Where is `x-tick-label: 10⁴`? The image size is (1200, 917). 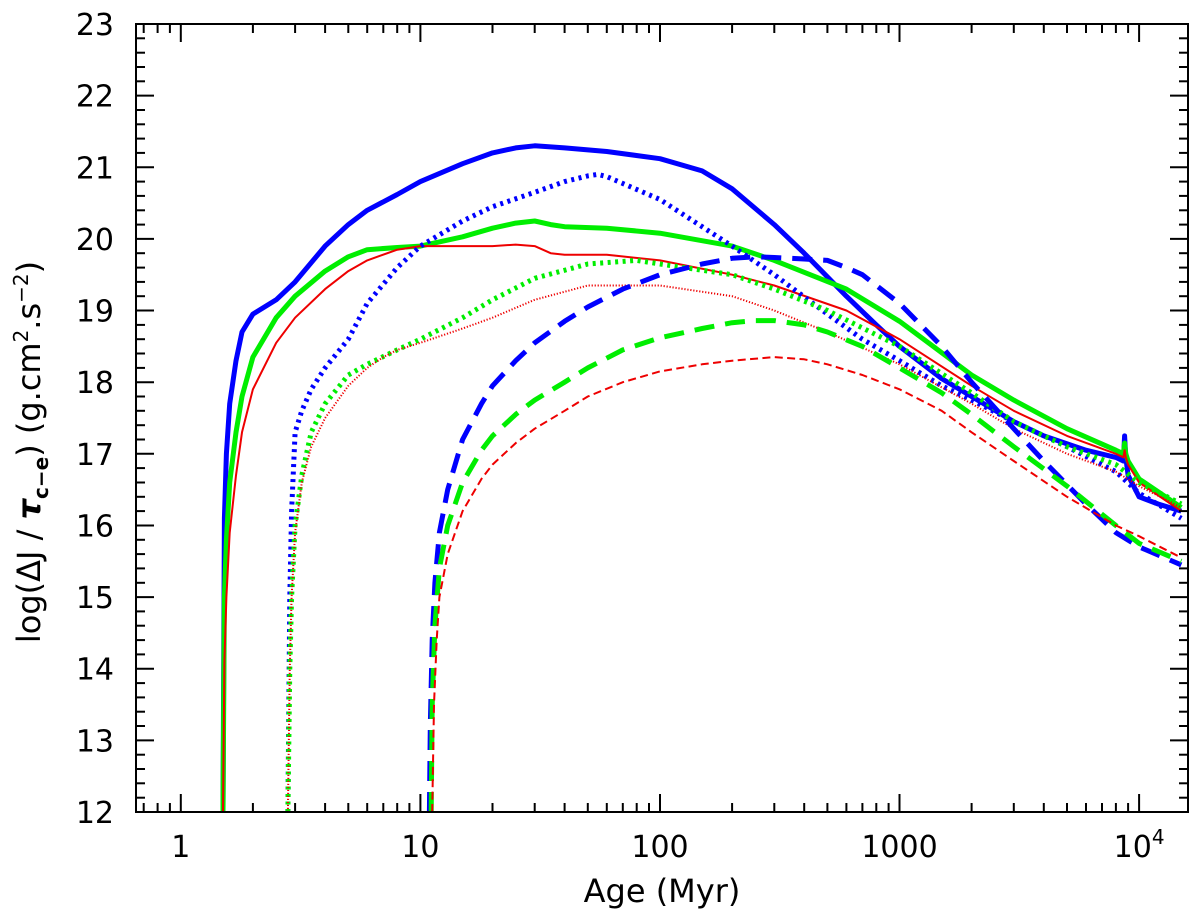 x-tick-label: 10⁴ is located at coordinates (1139, 845).